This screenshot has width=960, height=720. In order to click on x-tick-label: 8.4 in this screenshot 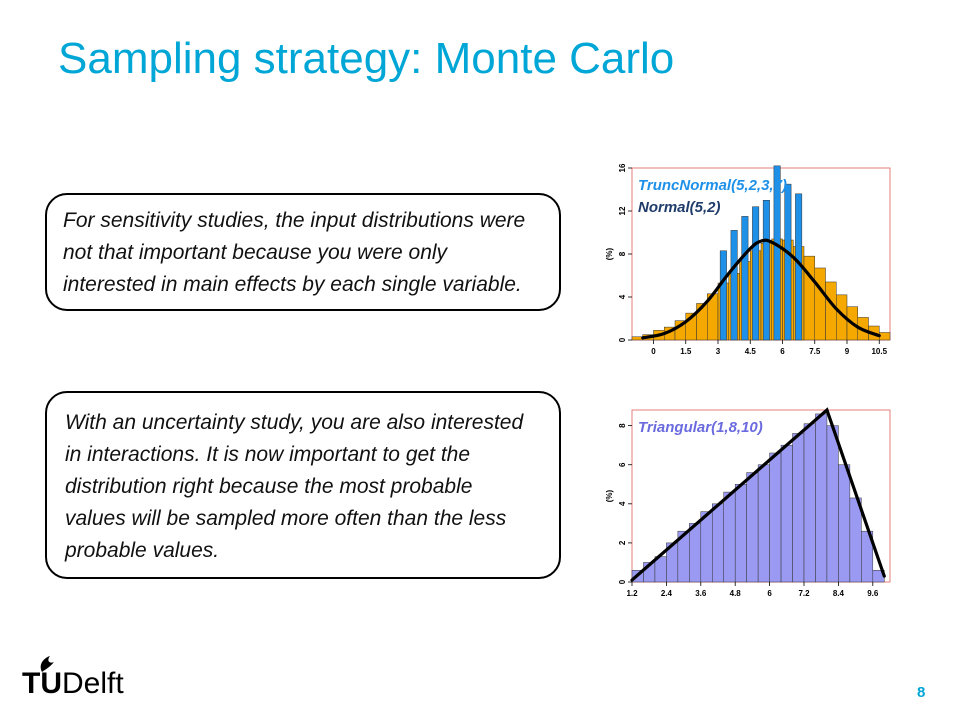, I will do `click(839, 593)`.